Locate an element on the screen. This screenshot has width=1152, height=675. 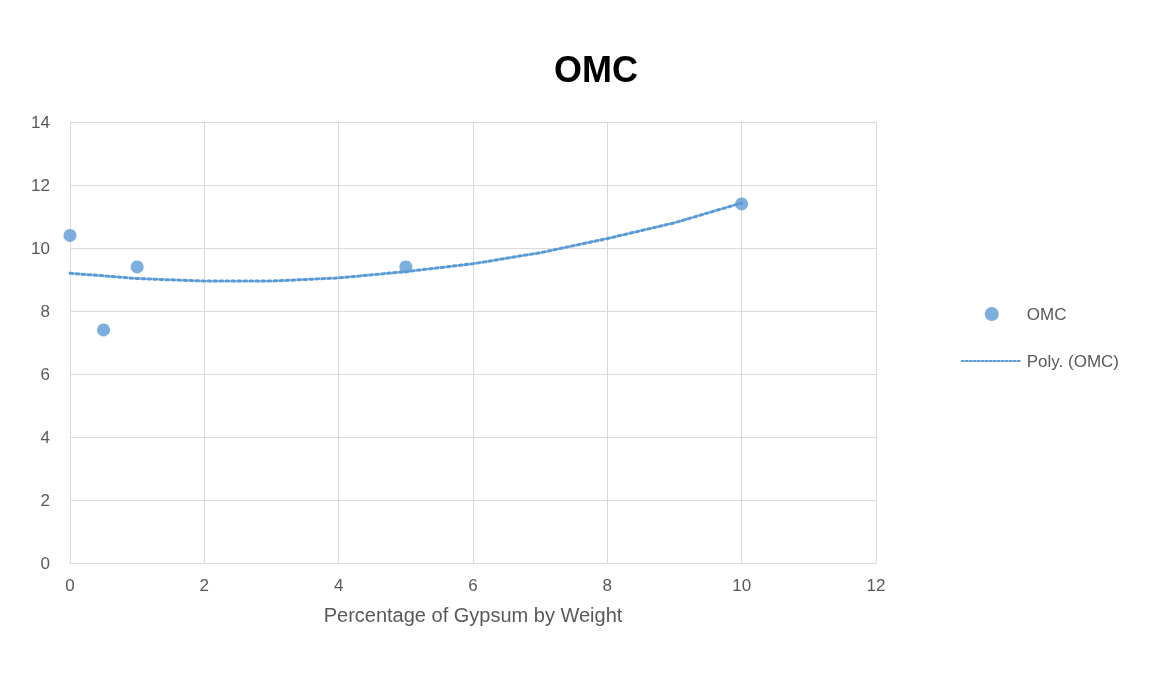
x-tick-label: 10 is located at coordinates (742, 585).